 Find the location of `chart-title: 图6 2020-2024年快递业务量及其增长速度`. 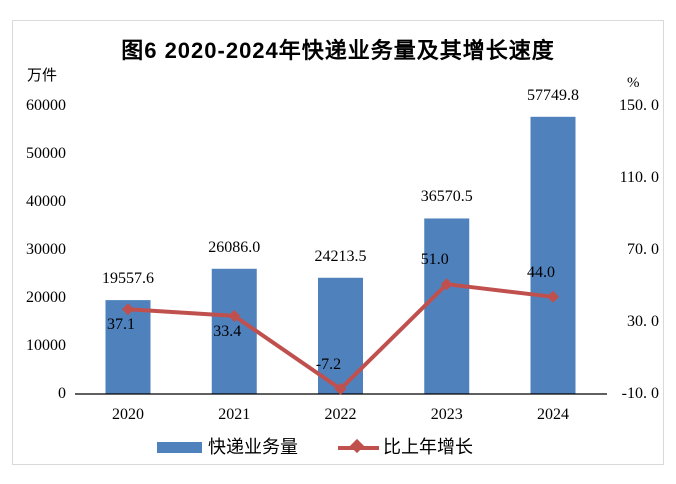

chart-title: 图6 2020-2024年快递业务量及其增长速度 is located at coordinates (338, 50).